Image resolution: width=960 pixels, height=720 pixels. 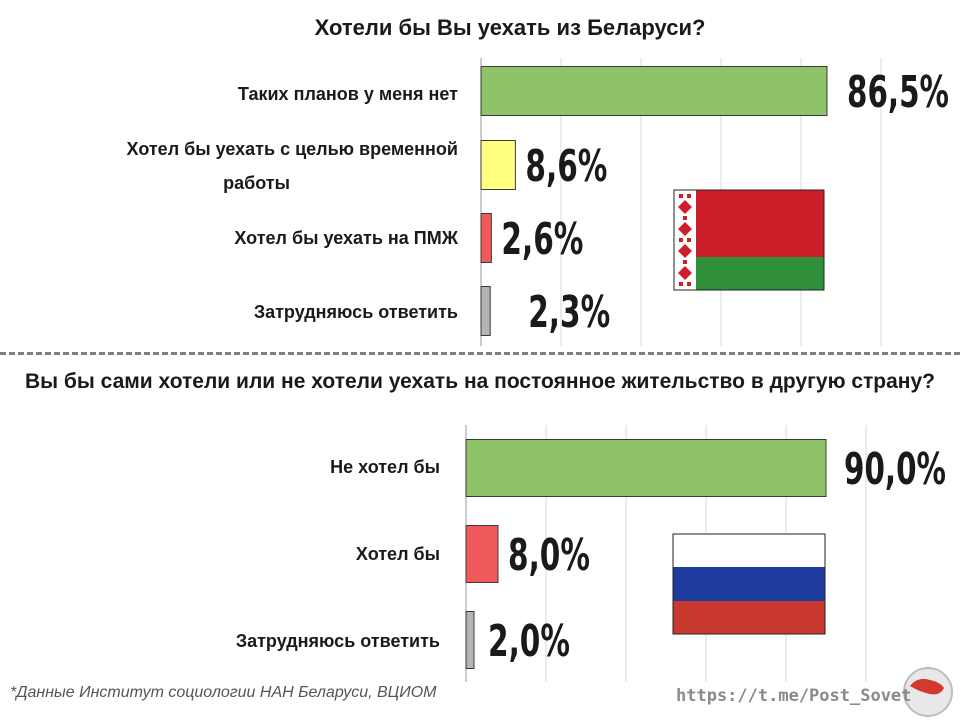 What do you see at coordinates (566, 166) in the screenshot?
I see `chart-1-value-label: 8,6%` at bounding box center [566, 166].